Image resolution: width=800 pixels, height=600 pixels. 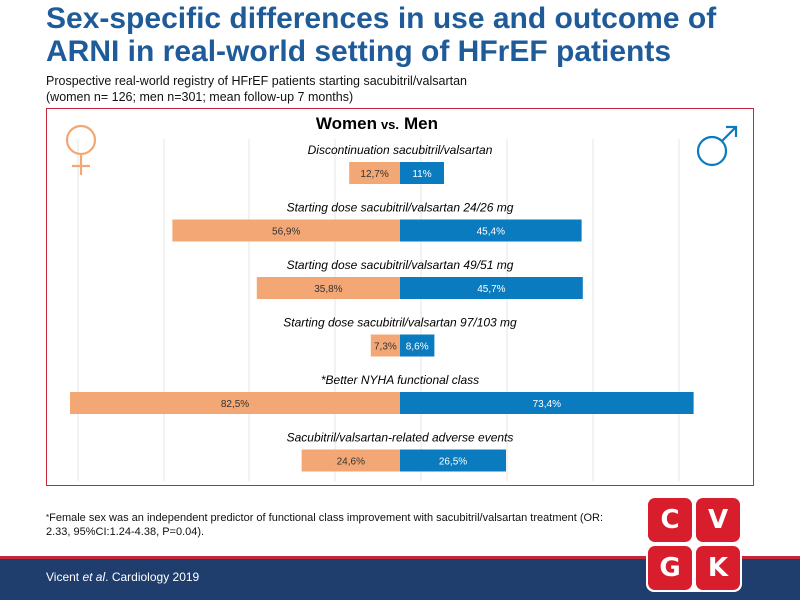 I want to click on logo-letter-v: V, so click(x=718, y=520).